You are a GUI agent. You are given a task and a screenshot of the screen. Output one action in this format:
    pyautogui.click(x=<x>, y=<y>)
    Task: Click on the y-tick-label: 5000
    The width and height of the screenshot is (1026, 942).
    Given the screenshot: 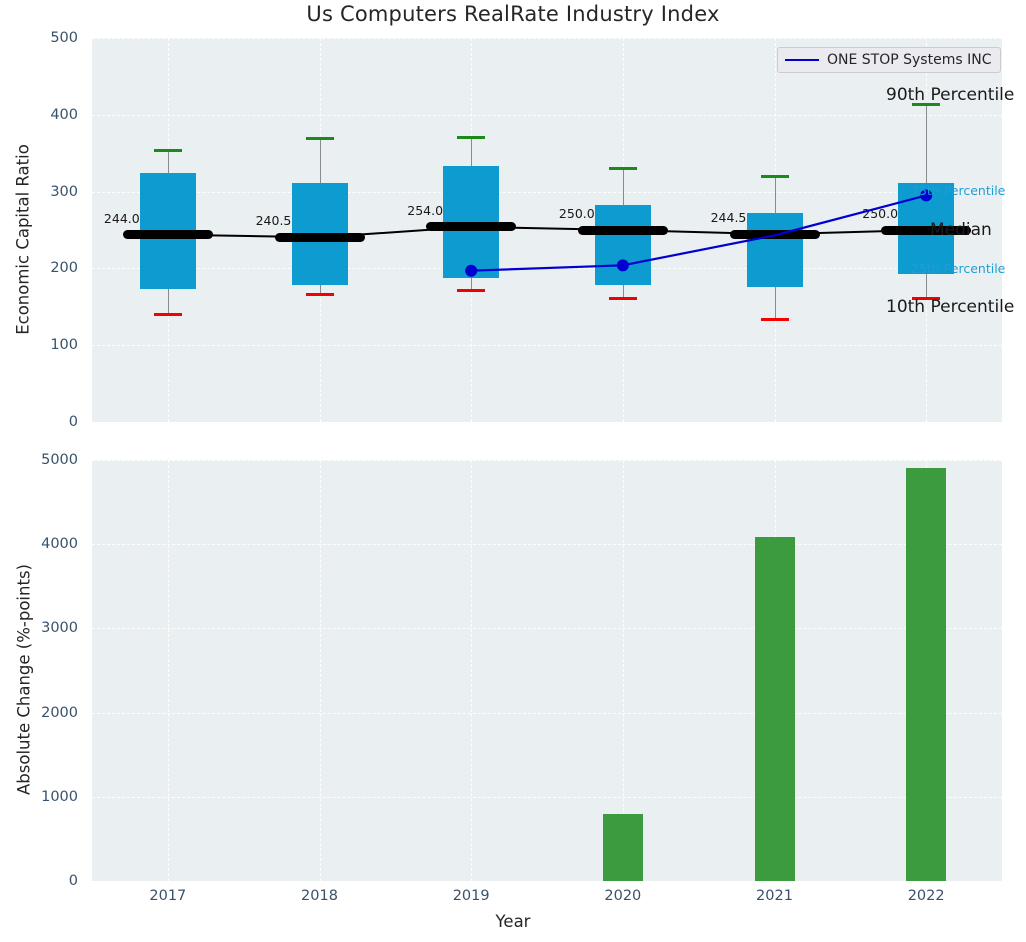 What is the action you would take?
    pyautogui.click(x=59, y=460)
    